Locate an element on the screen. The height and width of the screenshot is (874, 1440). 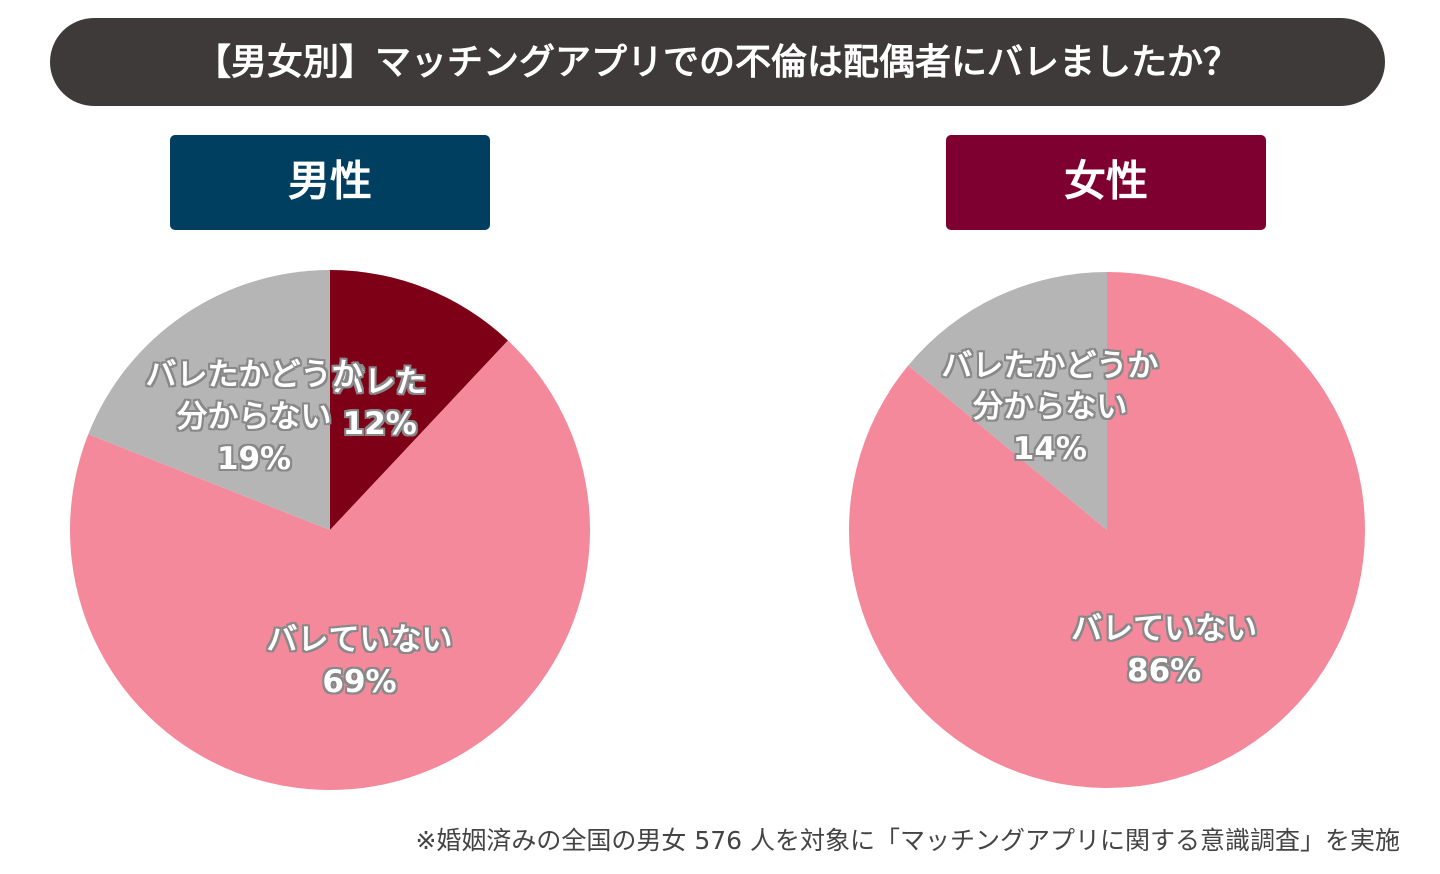
chart-title: 【男女別】マッチングアプリでの不倫は配偶者にバレましたか？ is located at coordinates (717, 62).